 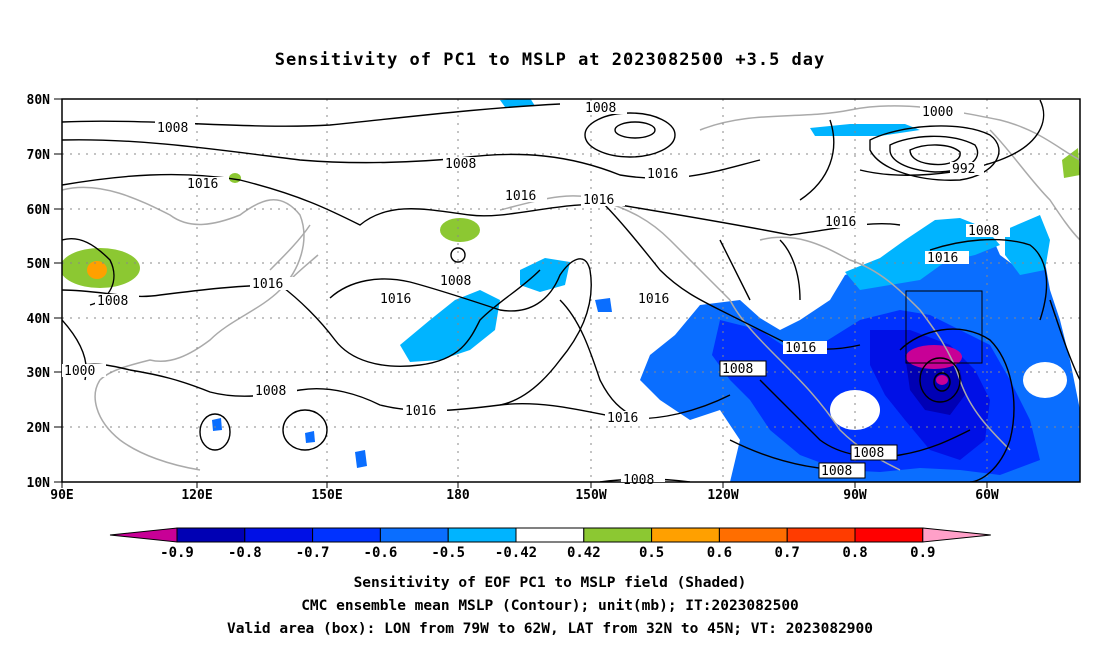 I want to click on green-region-pacific, so click(x=460, y=230).